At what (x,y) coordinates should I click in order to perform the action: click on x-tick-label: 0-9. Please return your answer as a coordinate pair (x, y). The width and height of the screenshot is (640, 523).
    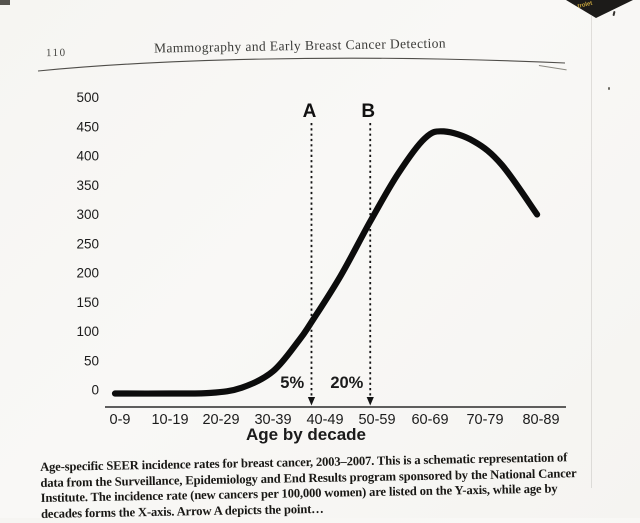
    Looking at the image, I should click on (120, 420).